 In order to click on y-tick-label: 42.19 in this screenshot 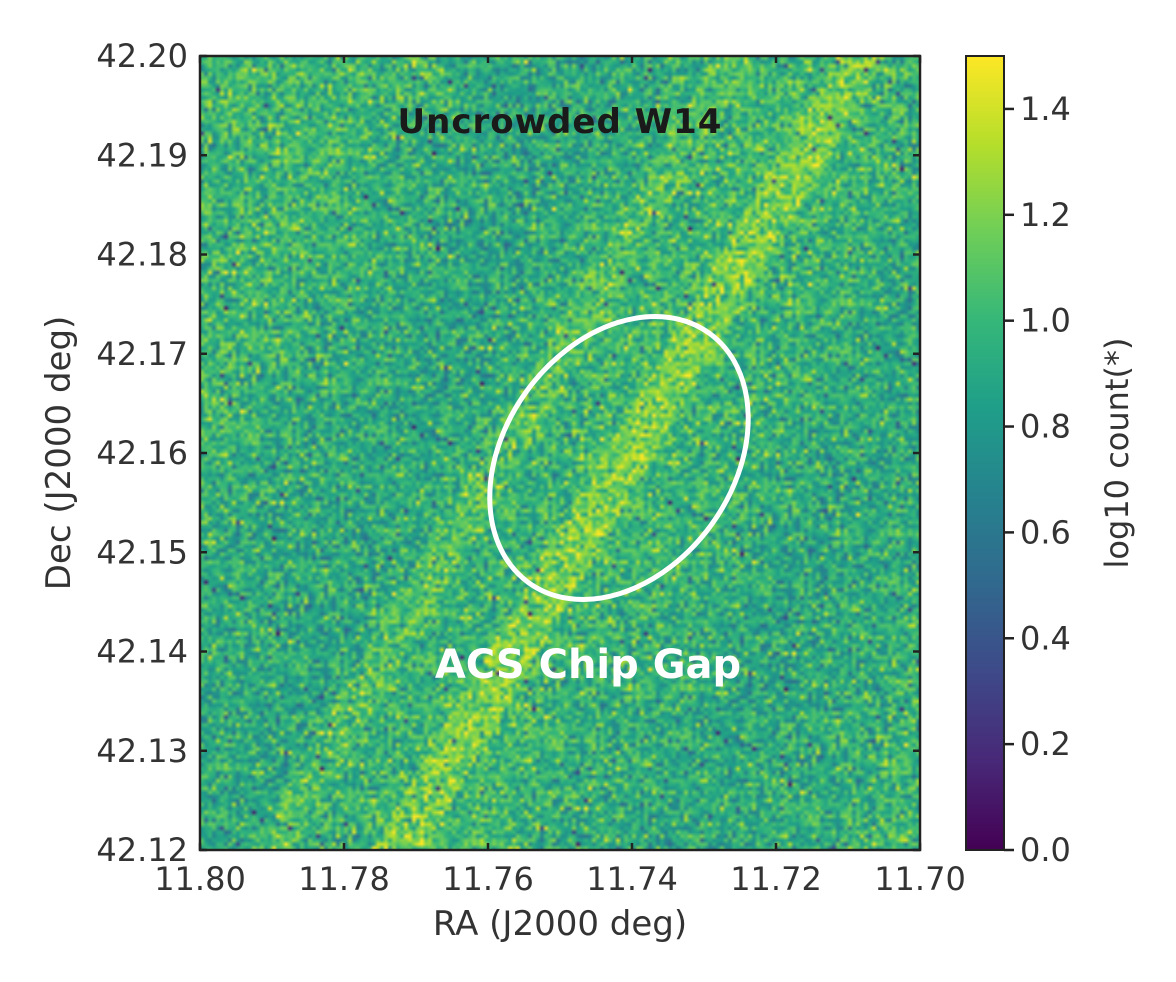, I will do `click(142, 155)`.